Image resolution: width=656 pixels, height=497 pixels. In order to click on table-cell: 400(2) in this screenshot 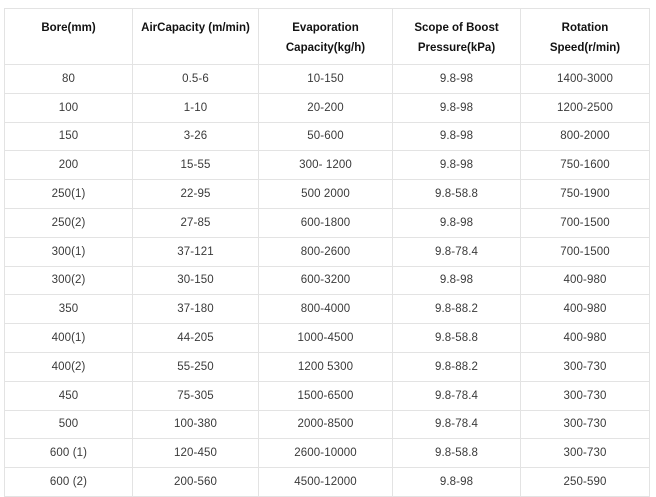, I will do `click(68, 366)`.